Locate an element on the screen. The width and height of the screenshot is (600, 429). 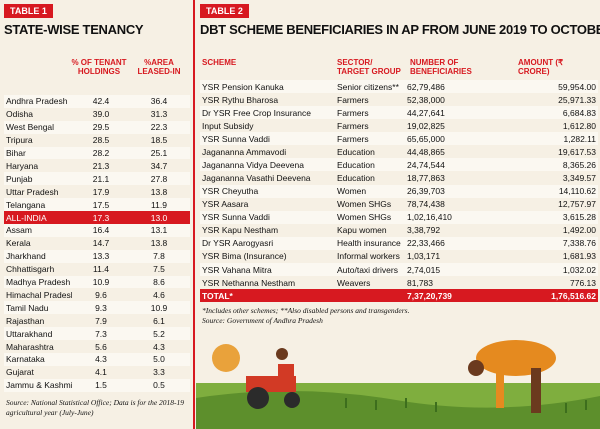
table-cell: Kapu women is located at coordinates (362, 230).